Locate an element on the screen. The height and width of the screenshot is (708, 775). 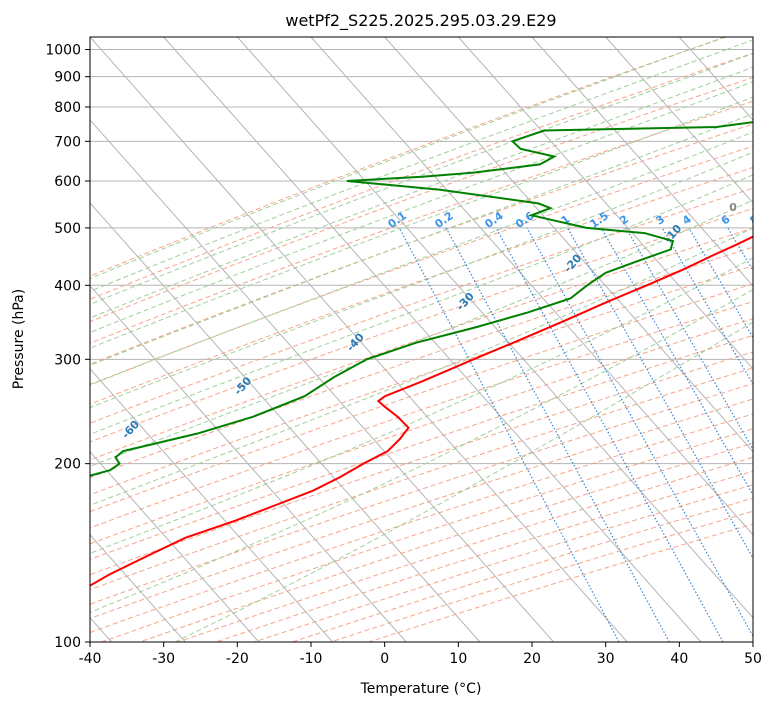
x-tick-label: 20 is located at coordinates (532, 659).